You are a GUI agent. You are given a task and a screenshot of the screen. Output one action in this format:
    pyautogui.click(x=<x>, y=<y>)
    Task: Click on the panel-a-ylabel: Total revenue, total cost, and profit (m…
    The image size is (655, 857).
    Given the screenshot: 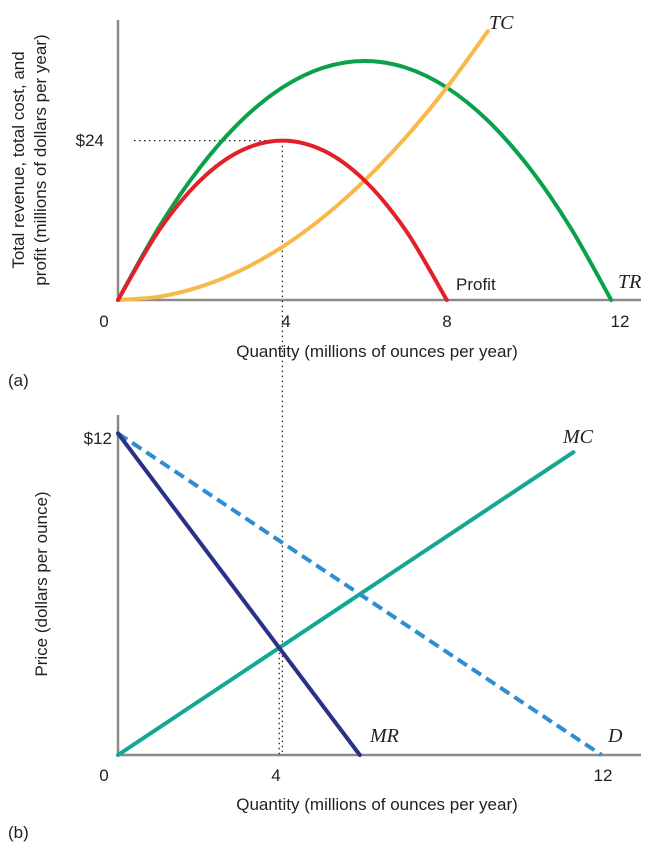 What is the action you would take?
    pyautogui.click(x=29, y=159)
    